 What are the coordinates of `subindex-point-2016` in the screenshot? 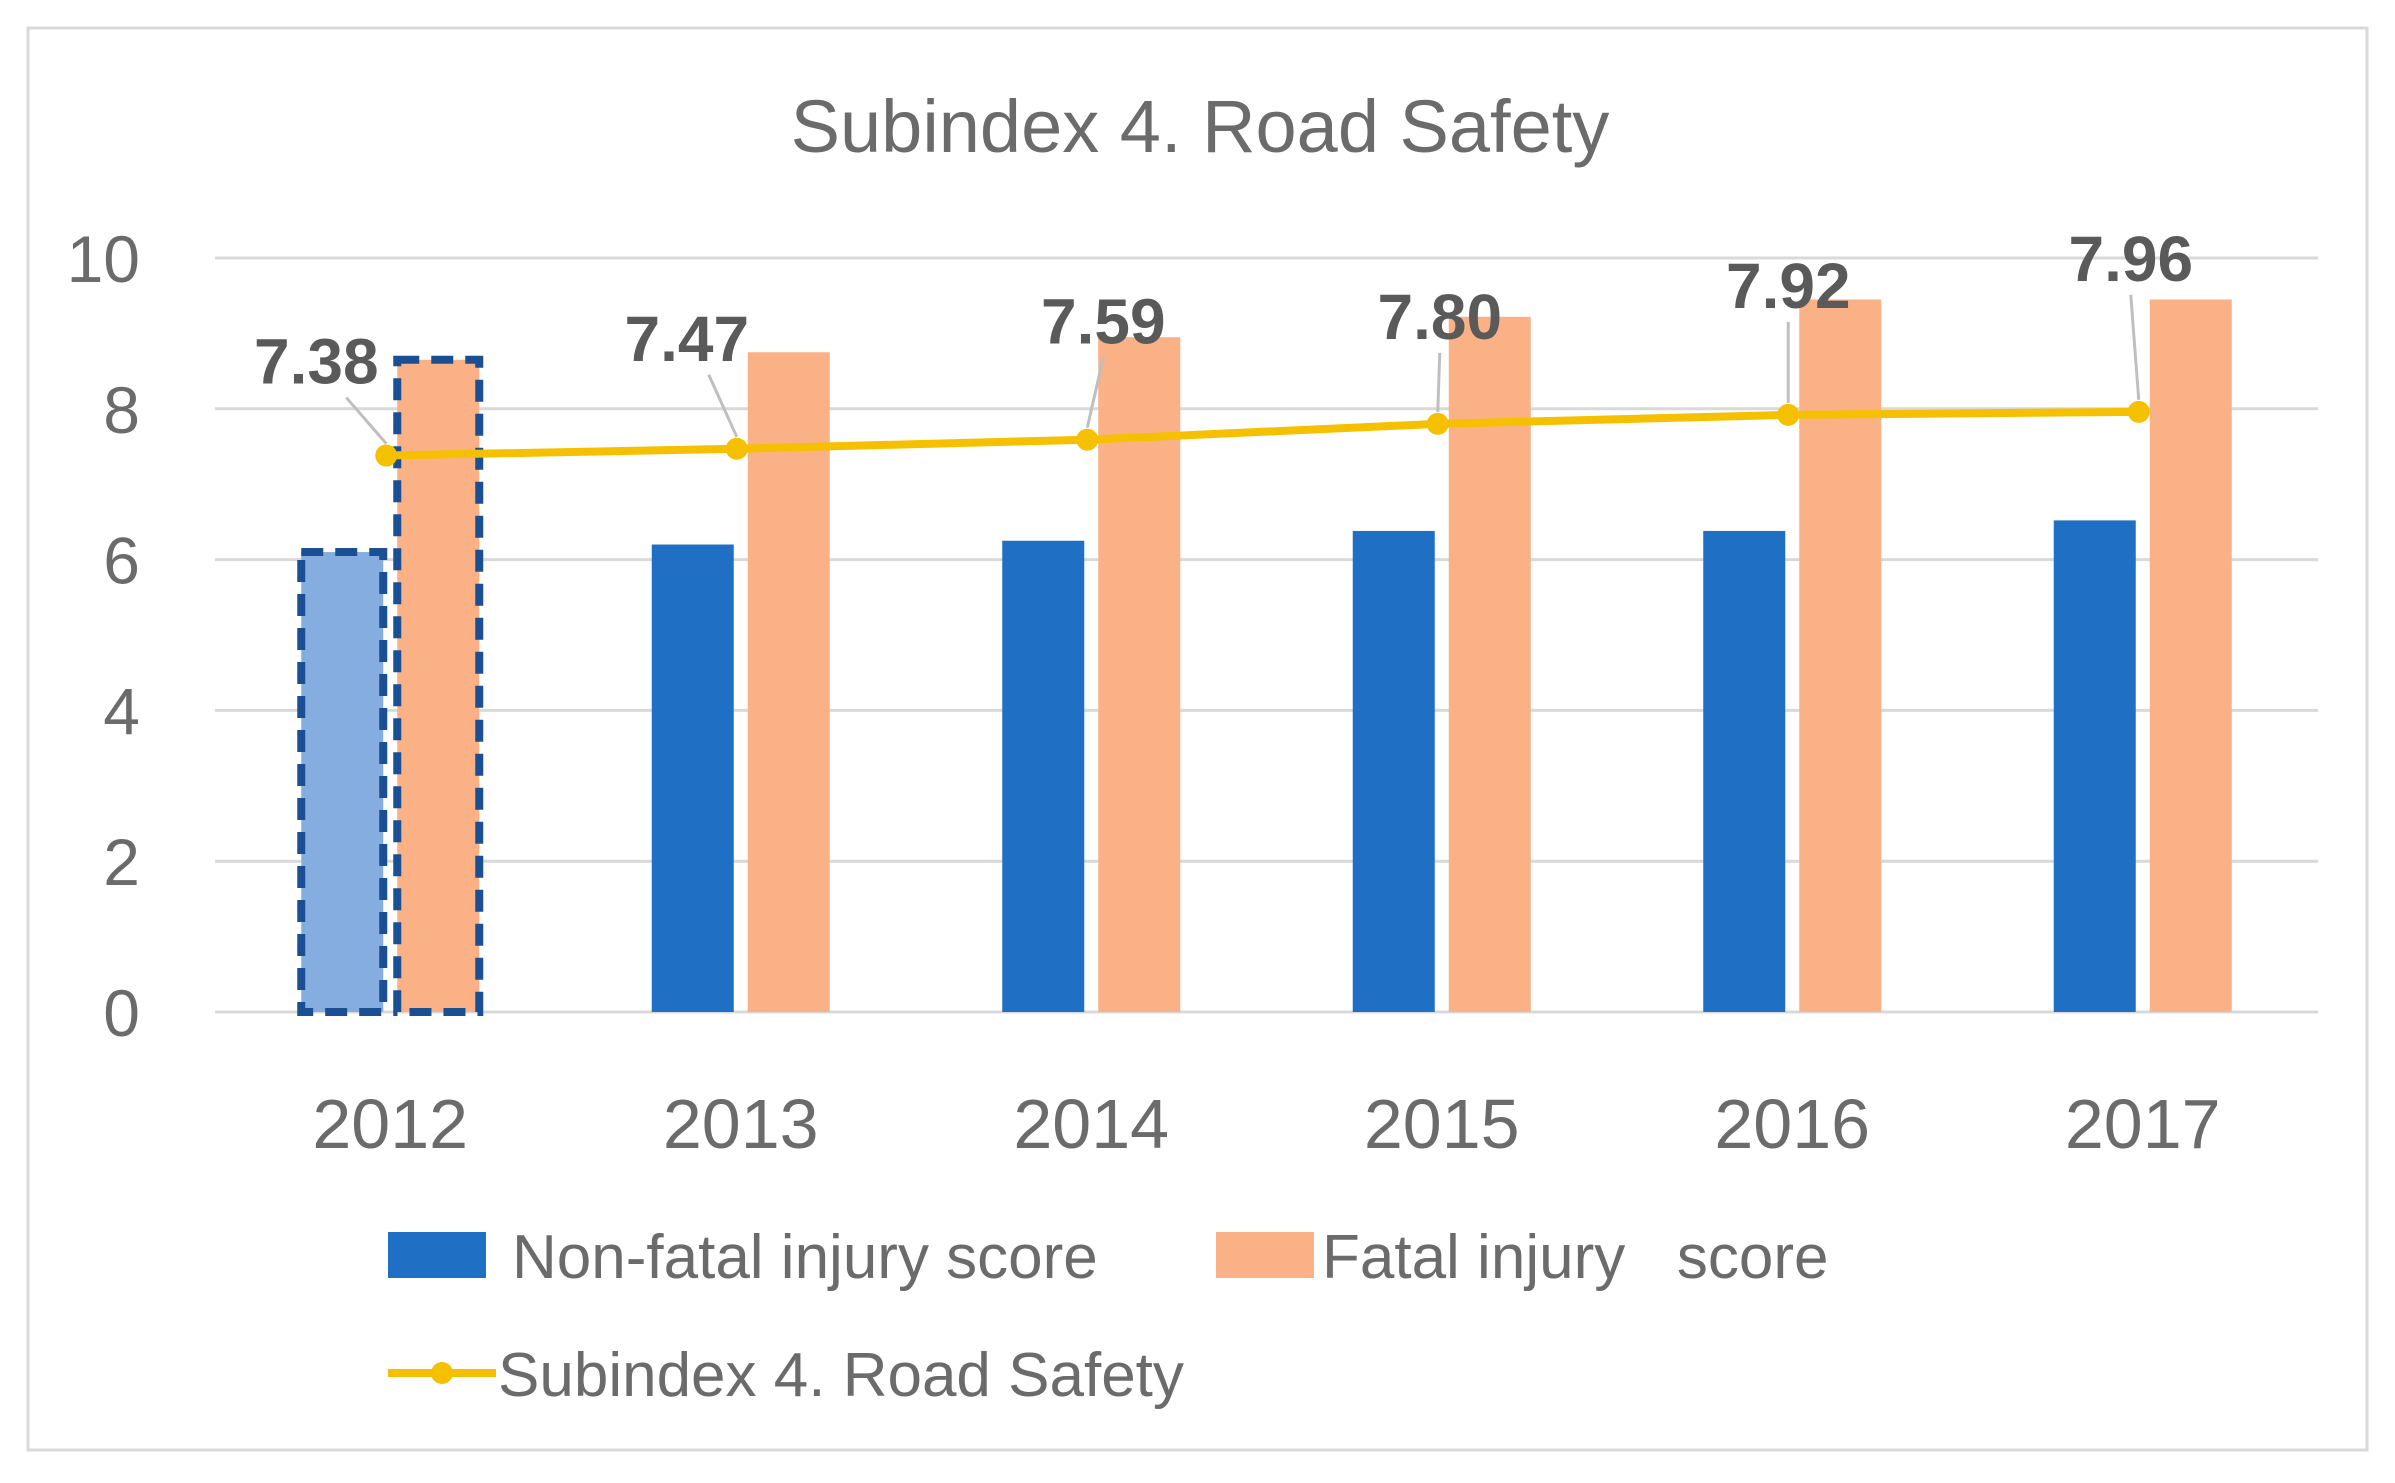 It's located at (1788, 414).